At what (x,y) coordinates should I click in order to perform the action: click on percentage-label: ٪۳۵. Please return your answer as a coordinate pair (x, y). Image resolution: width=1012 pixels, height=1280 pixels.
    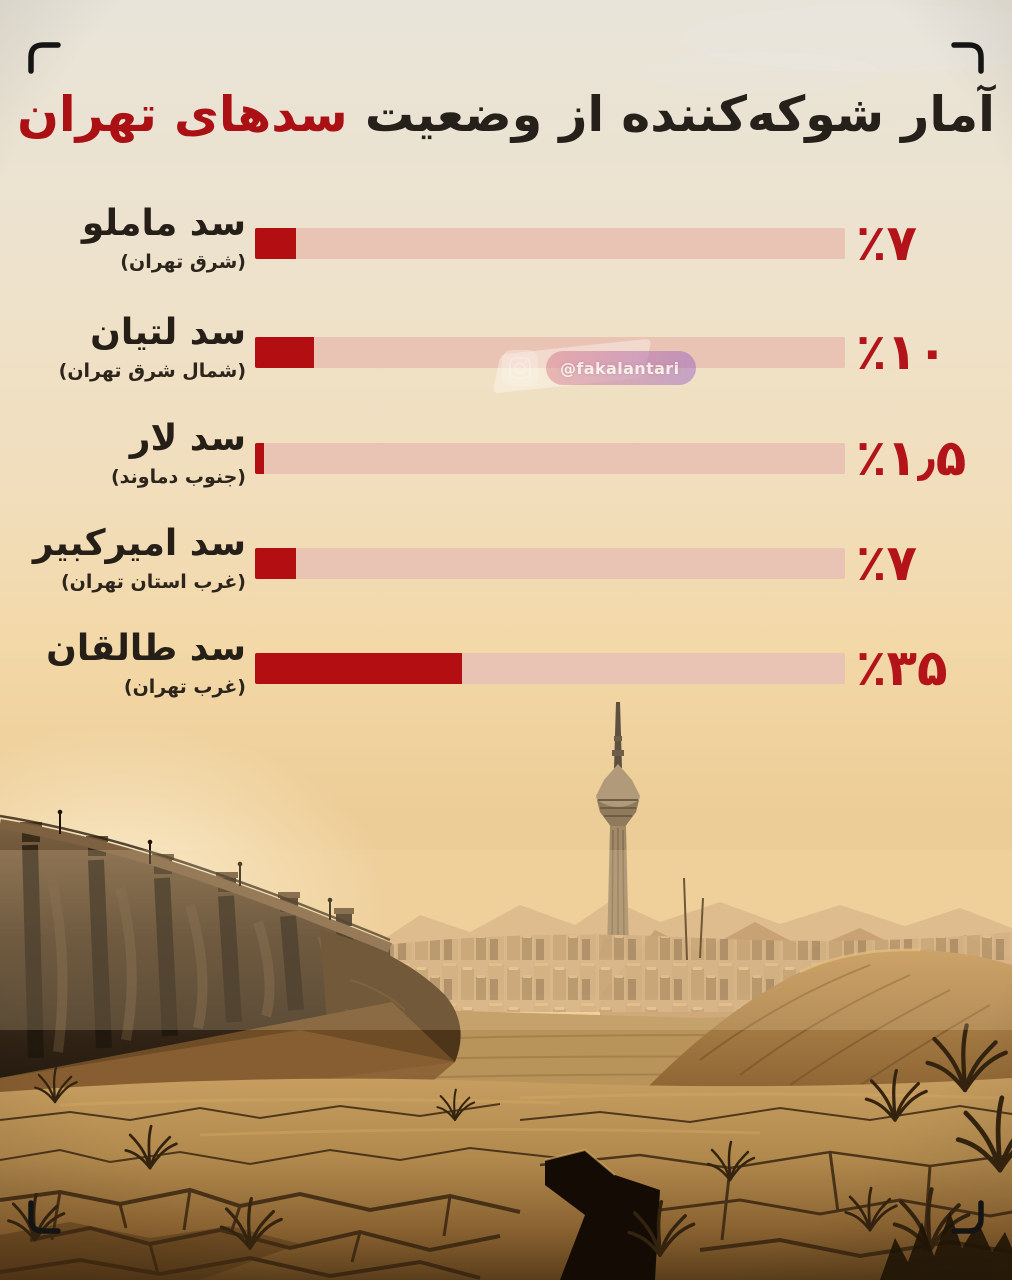
    Looking at the image, I should click on (902, 668).